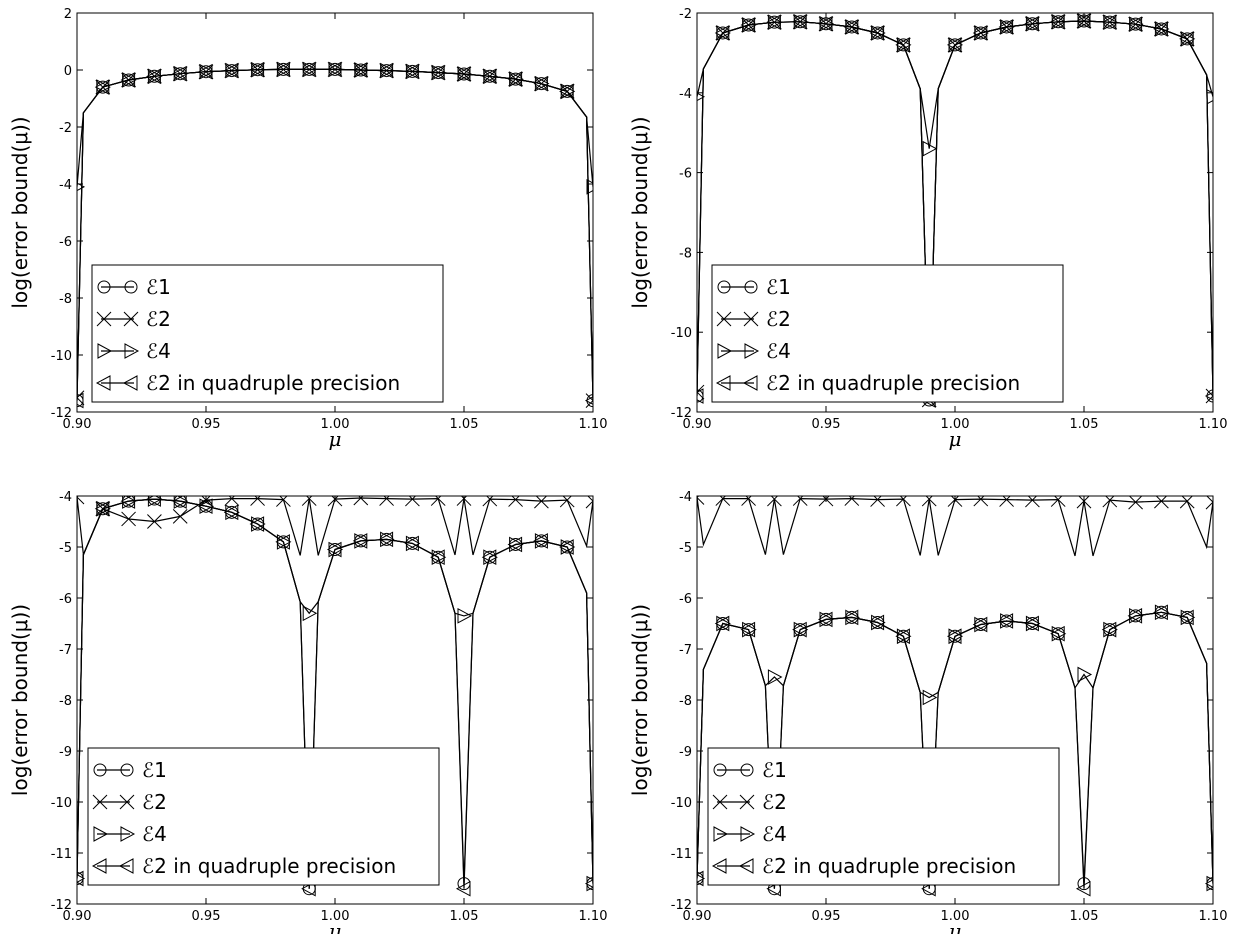 The width and height of the screenshot is (1239, 934). I want to click on x-tick-label: 1.10, so click(1213, 916).